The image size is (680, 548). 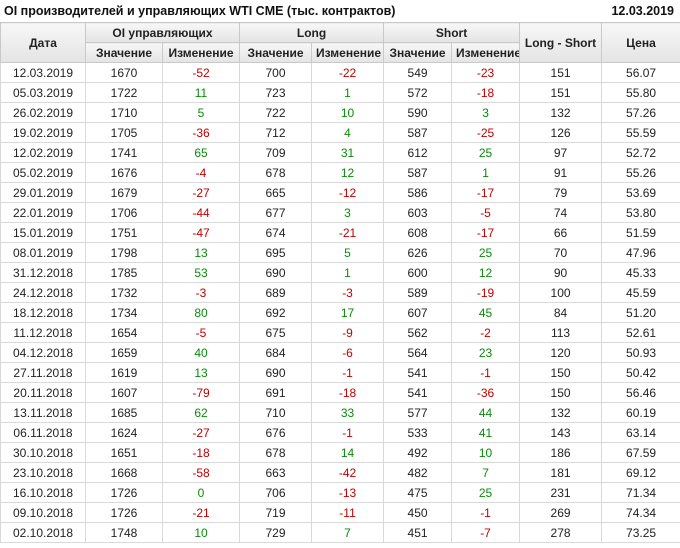 I want to click on cell-short-value: 564, so click(x=418, y=352).